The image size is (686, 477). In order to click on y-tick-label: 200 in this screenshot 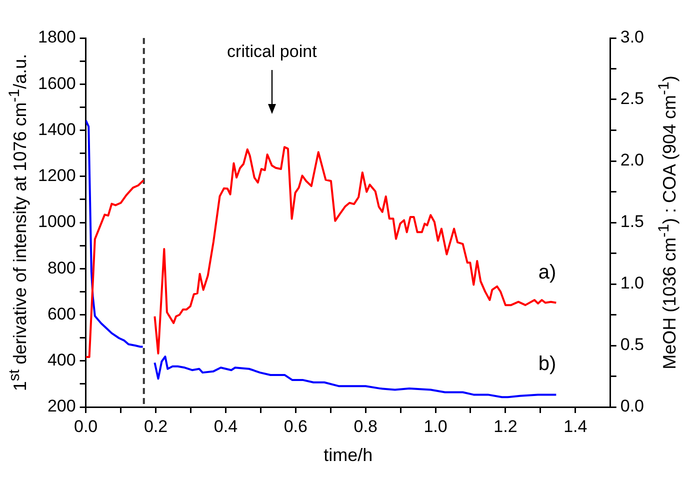, I will do `click(61, 406)`.